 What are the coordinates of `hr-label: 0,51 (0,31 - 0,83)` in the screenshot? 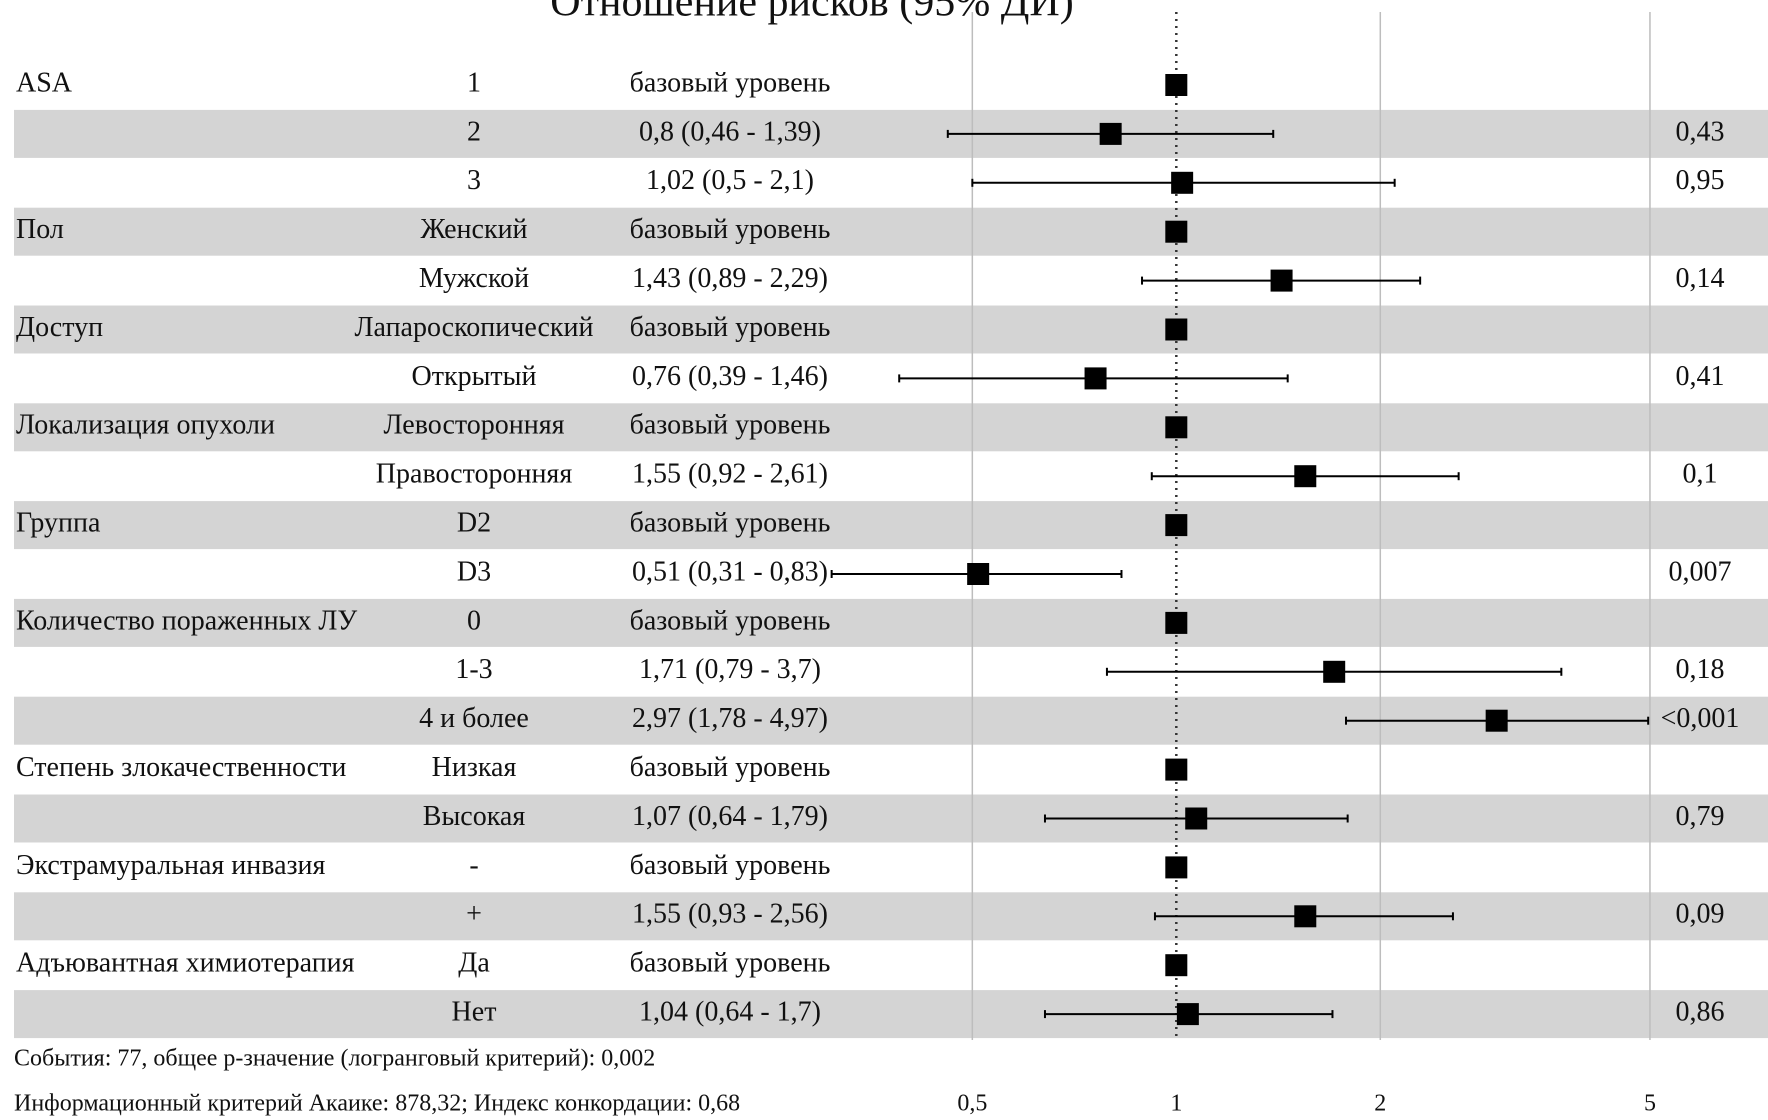 It's located at (730, 571).